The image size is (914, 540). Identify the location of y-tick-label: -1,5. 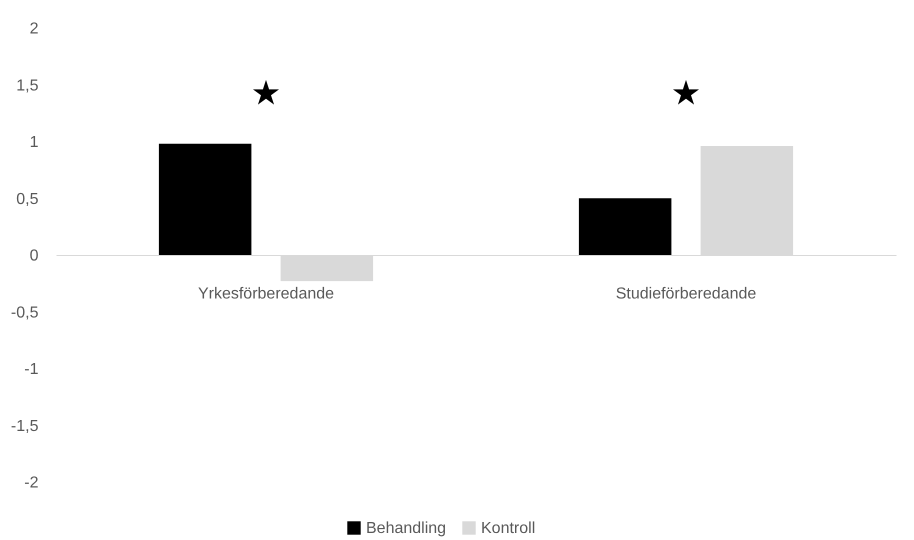
(24, 426).